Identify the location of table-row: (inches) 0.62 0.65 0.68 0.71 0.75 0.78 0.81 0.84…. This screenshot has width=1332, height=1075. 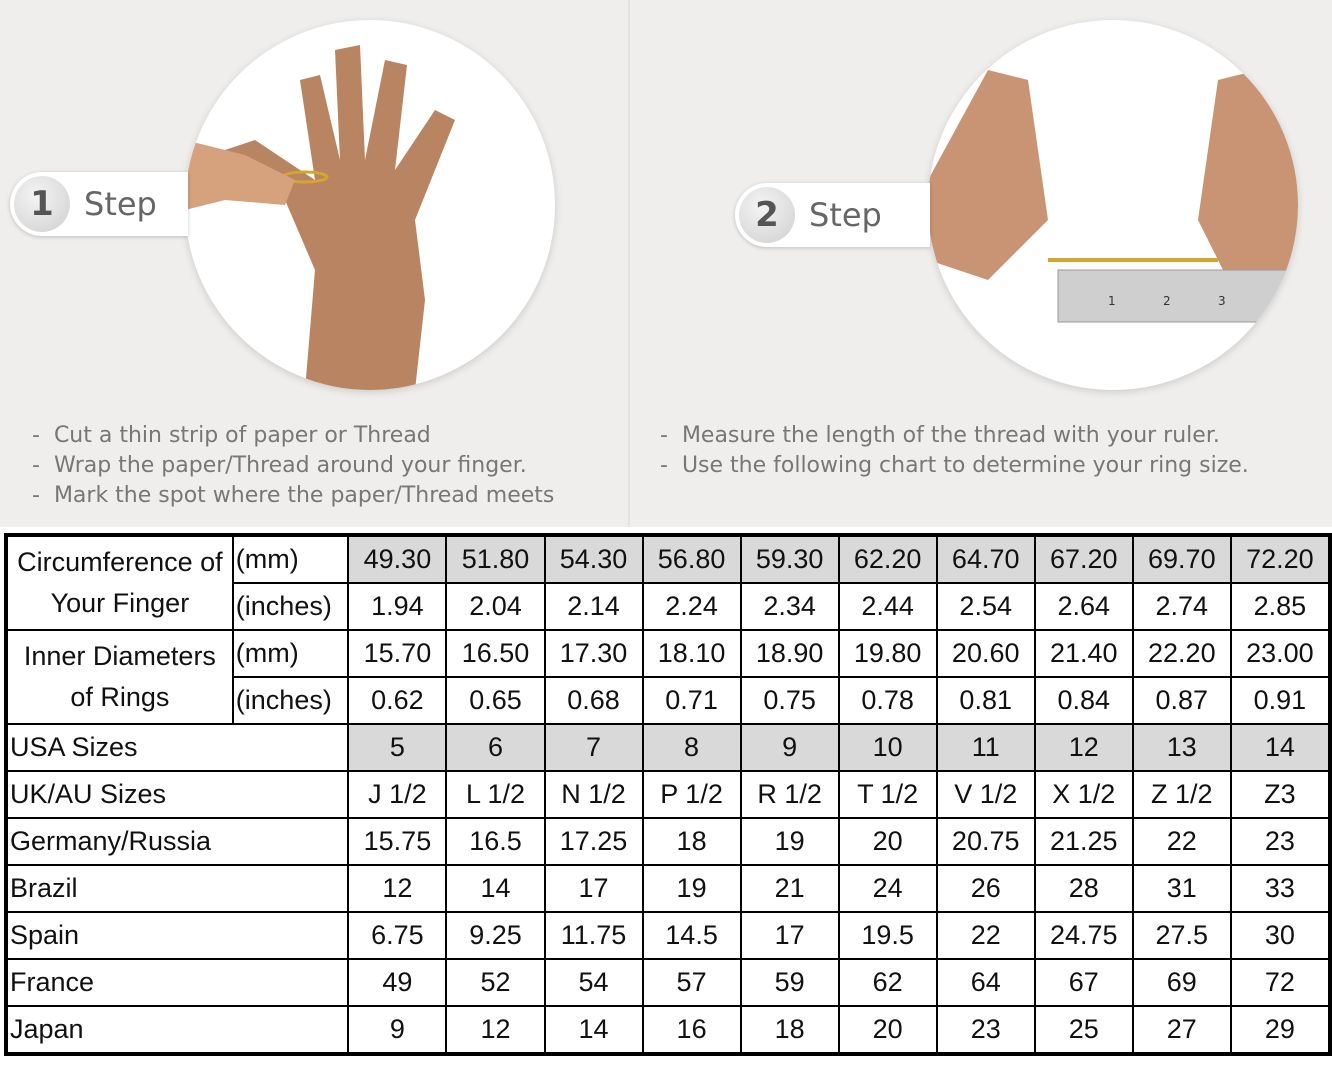
(669, 700).